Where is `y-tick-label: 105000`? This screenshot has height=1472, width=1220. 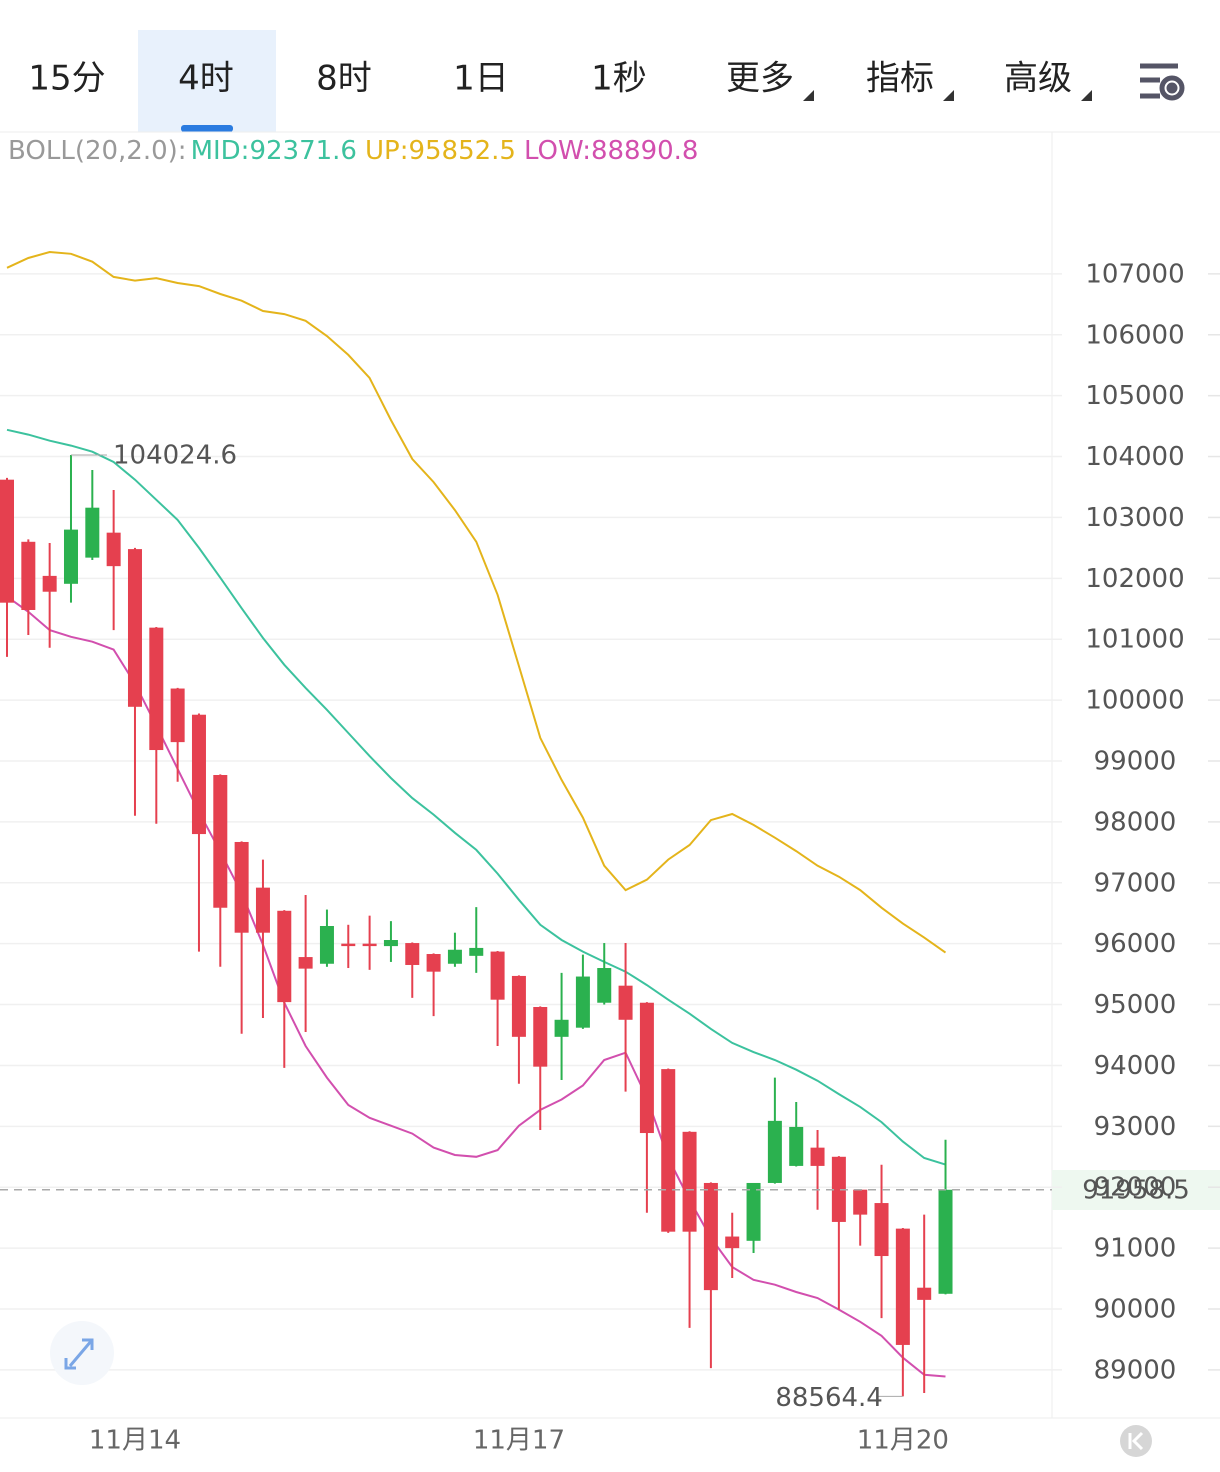
y-tick-label: 105000 is located at coordinates (1134, 396).